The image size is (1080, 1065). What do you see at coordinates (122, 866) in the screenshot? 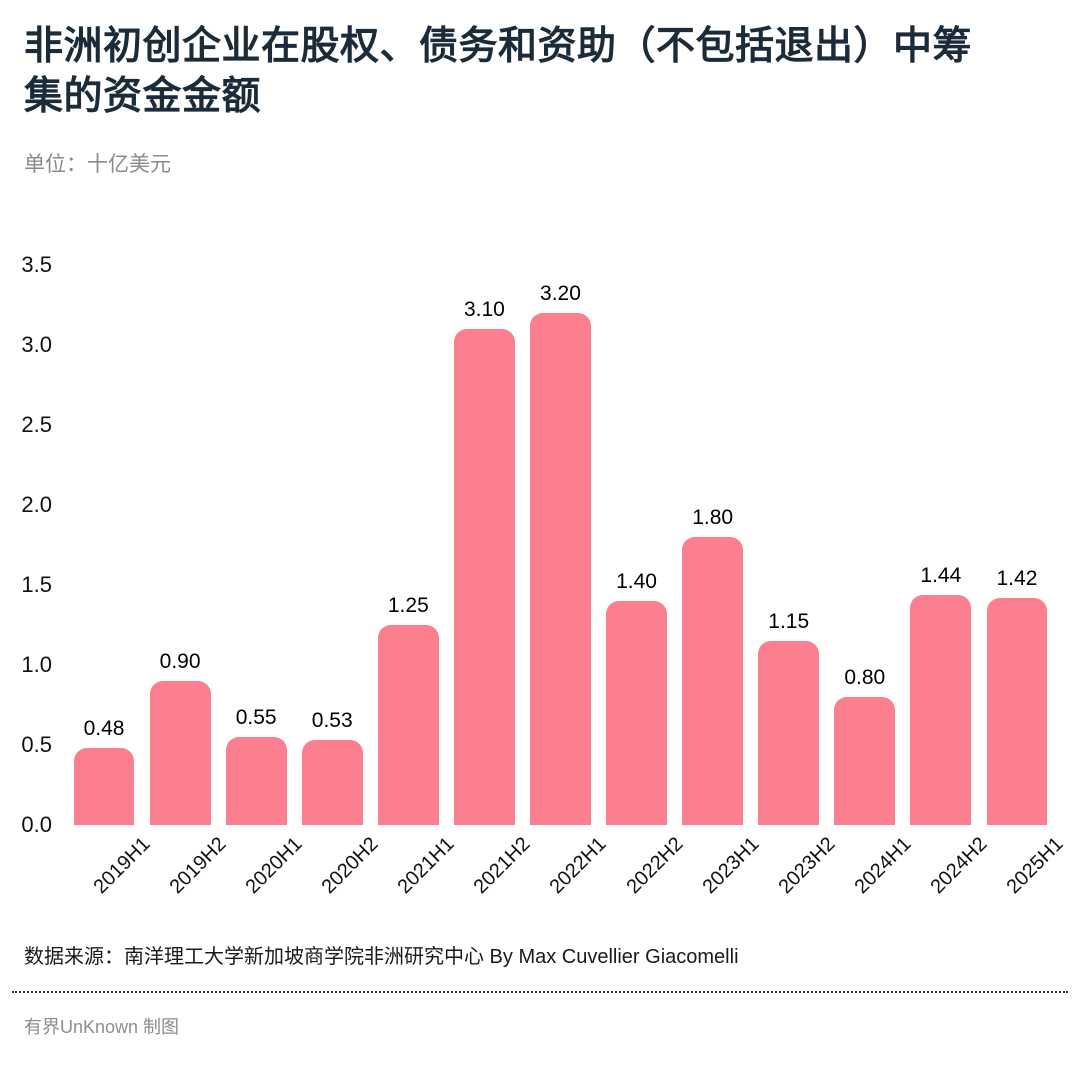
I see `x-axis-tick-label: 2019H1` at bounding box center [122, 866].